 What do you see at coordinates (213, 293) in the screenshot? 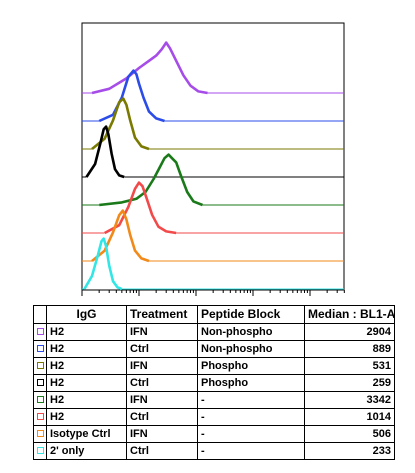
I see `x-axis-ticks` at bounding box center [213, 293].